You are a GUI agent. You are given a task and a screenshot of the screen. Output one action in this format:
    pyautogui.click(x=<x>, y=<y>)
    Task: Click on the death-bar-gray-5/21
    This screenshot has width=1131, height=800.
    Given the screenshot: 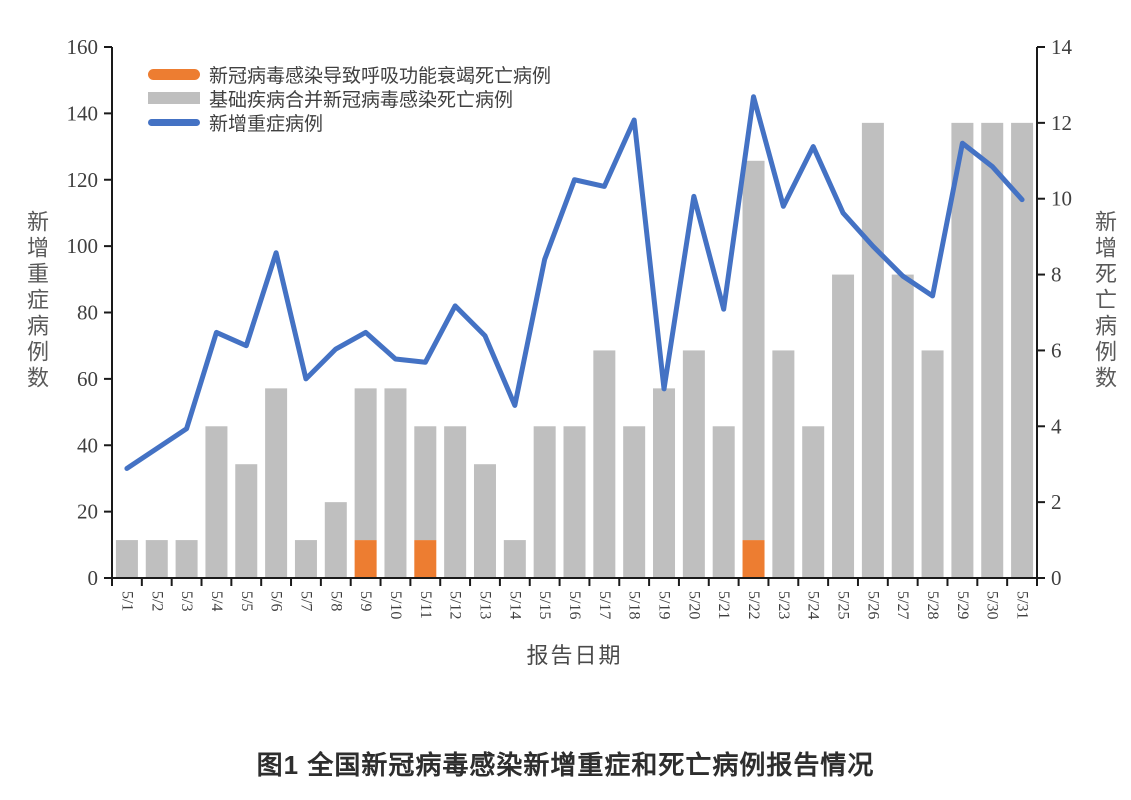 What is the action you would take?
    pyautogui.click(x=723, y=502)
    